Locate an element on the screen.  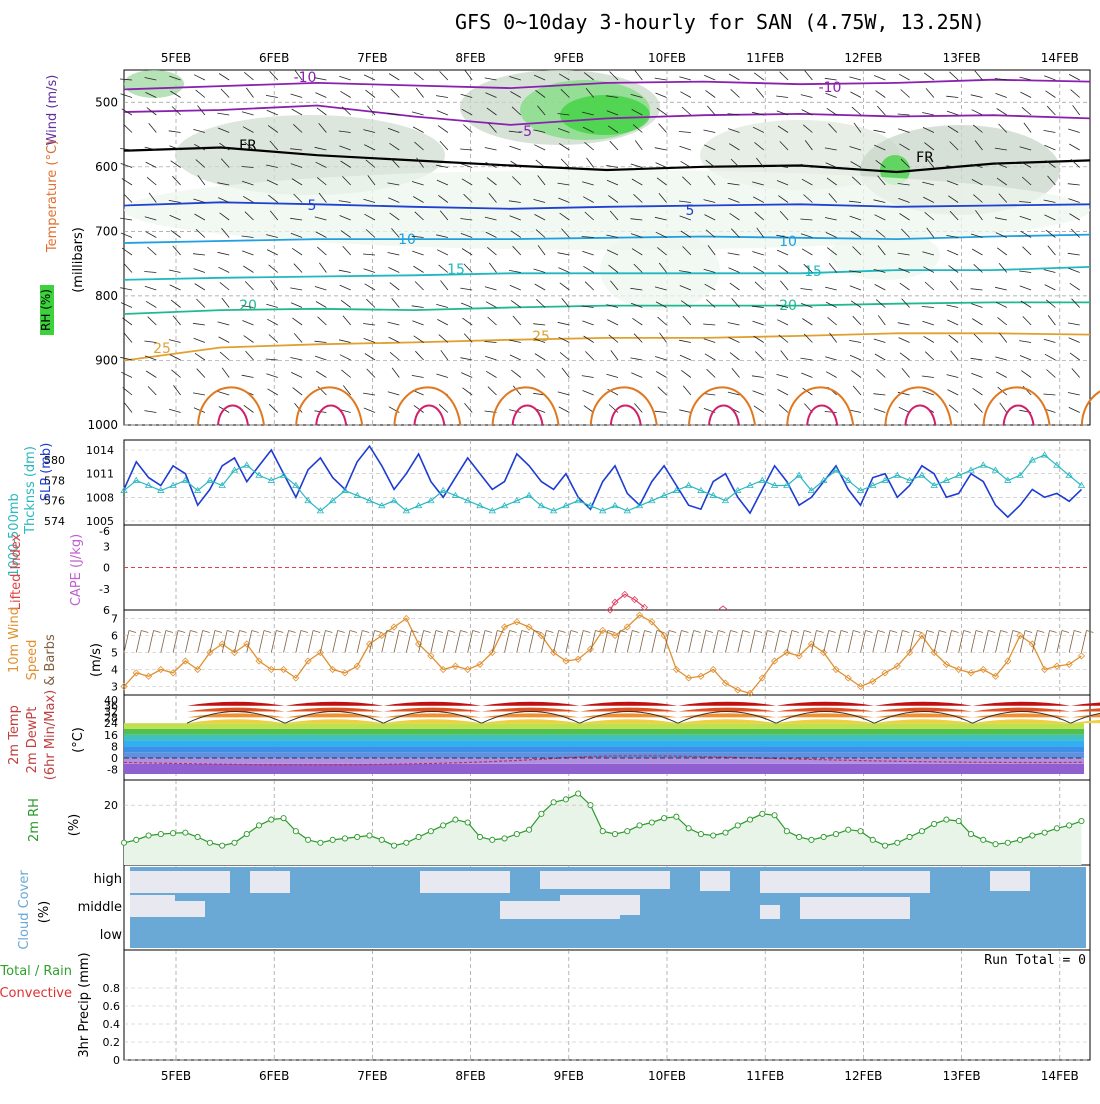
date-tick-bottom: 6FEB is located at coordinates (274, 1076).